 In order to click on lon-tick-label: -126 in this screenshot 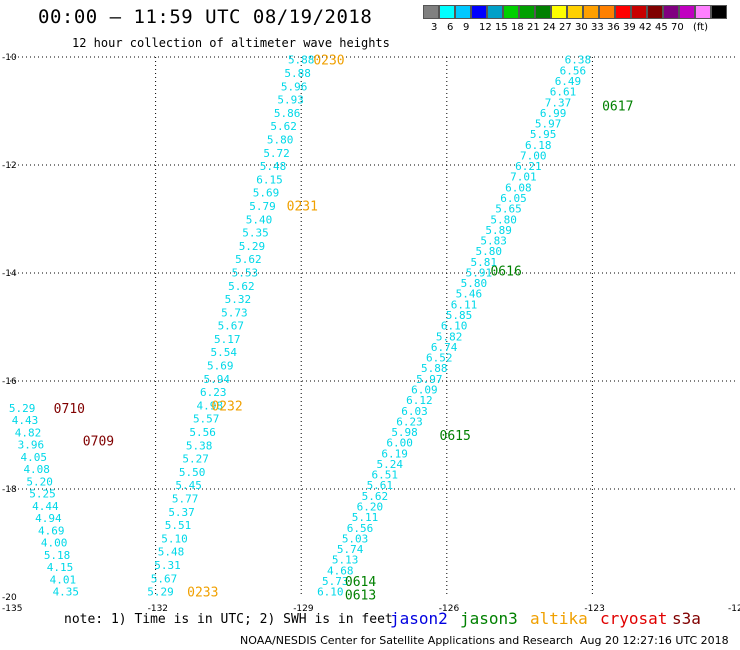, I will do `click(449, 609)`.